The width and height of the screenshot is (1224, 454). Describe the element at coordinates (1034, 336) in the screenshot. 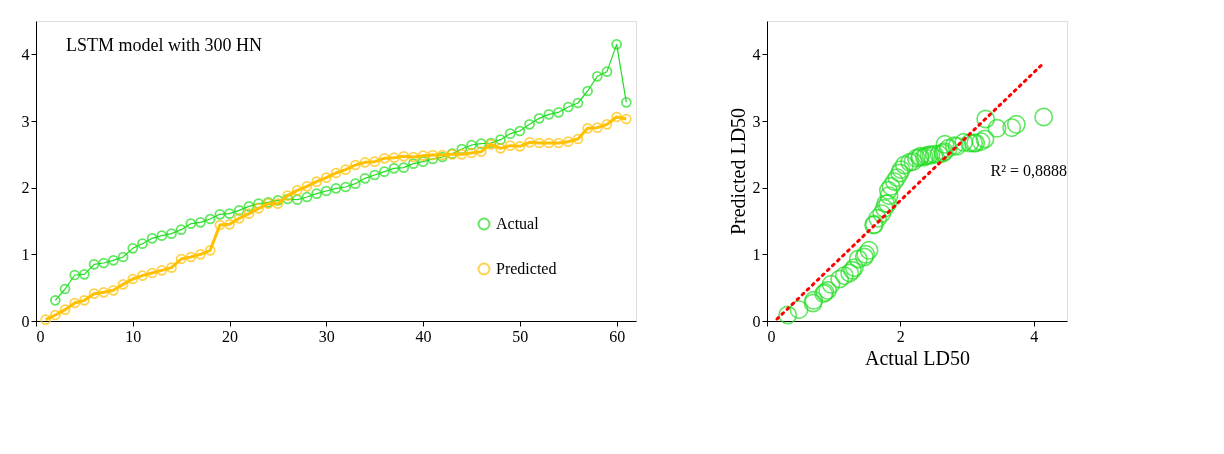

I see `x-tick-label: 4` at that location.